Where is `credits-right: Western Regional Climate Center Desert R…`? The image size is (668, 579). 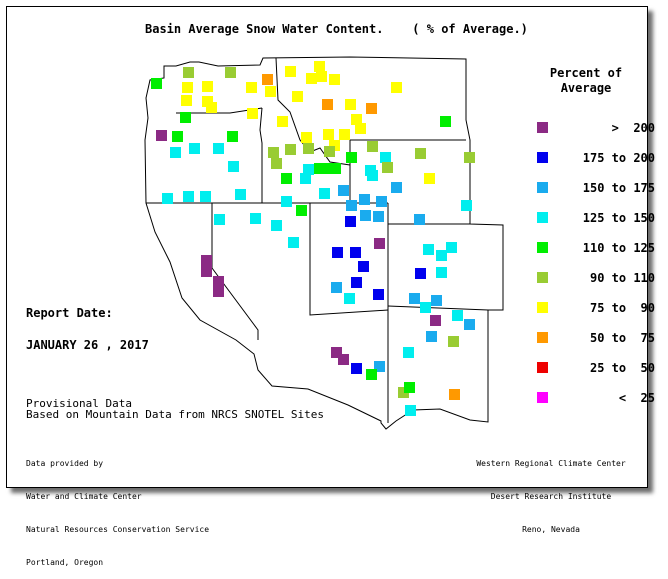 credits-right: Western Regional Climate Center Desert R… is located at coordinates (551, 491).